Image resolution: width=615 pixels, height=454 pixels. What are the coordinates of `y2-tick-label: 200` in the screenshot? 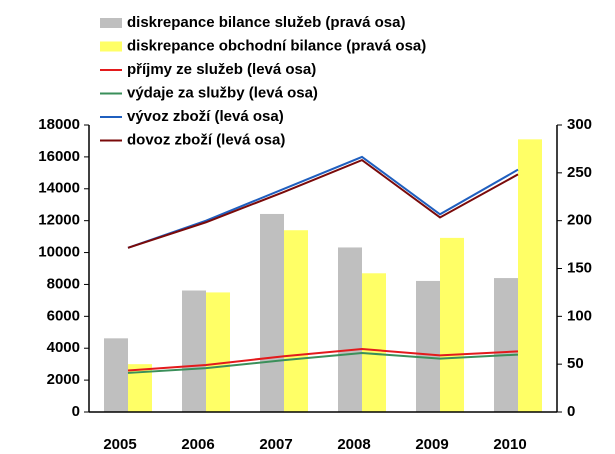 It's located at (579, 220).